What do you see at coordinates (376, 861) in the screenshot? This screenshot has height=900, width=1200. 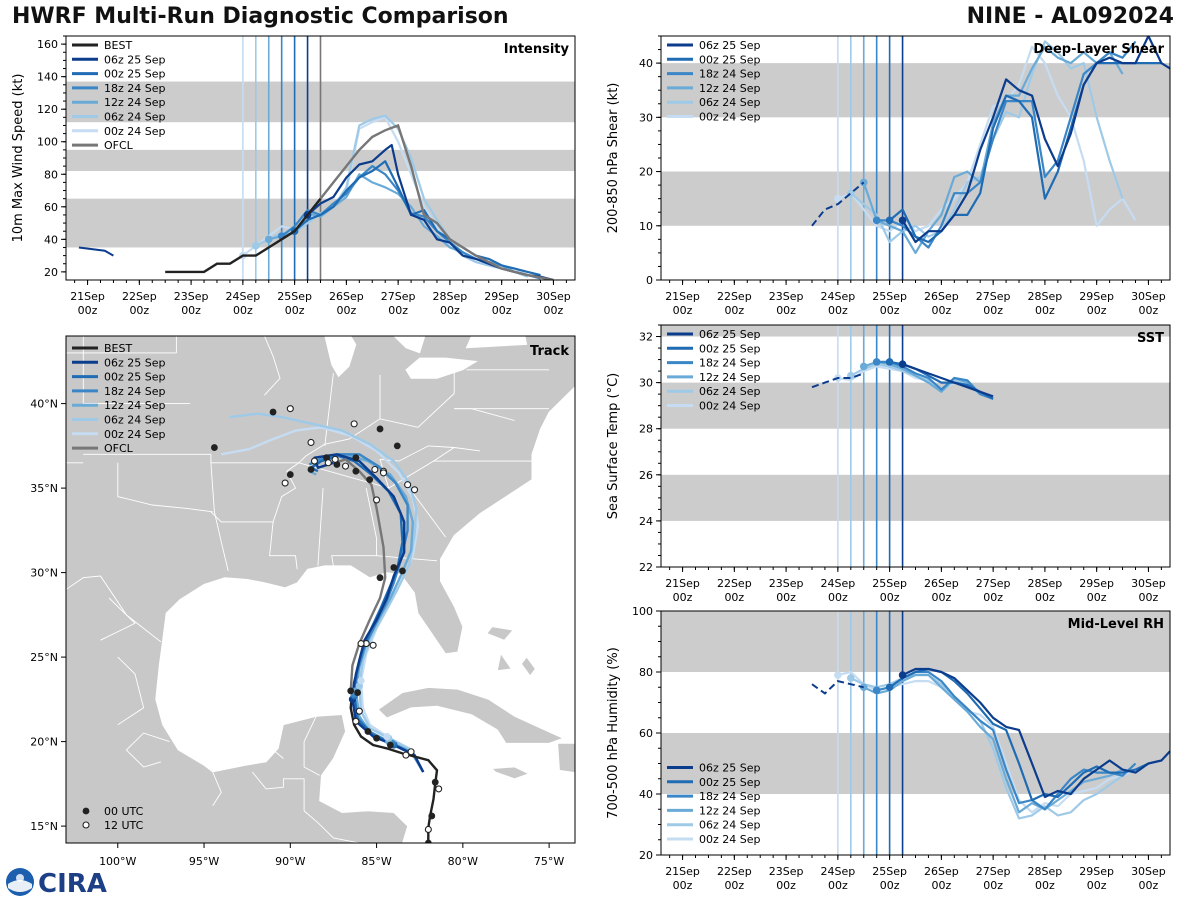 I see `lon-label: 85°W` at bounding box center [376, 861].